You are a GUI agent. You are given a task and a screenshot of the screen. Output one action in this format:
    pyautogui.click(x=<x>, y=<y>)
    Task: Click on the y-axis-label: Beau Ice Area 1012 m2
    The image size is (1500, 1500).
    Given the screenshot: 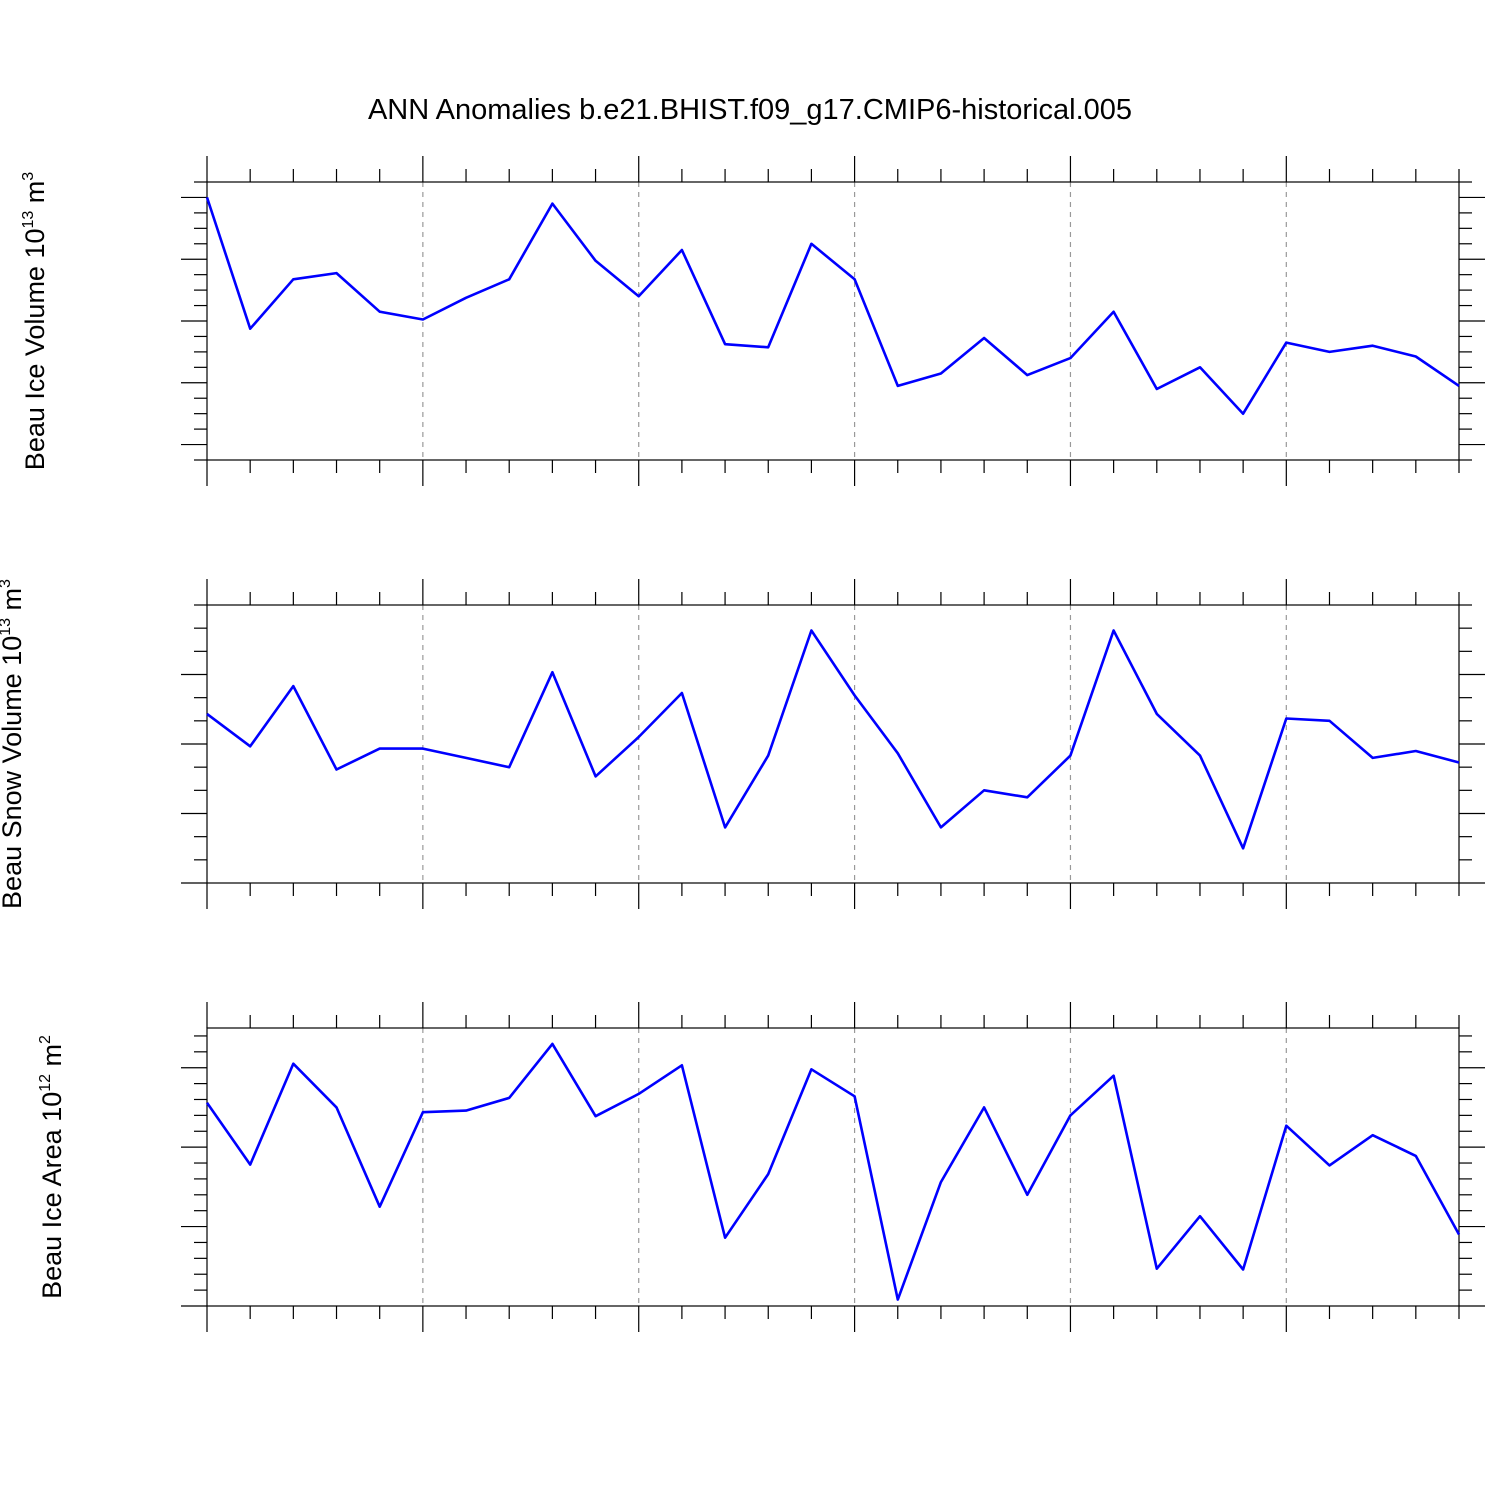 What is the action you would take?
    pyautogui.click(x=52, y=1167)
    